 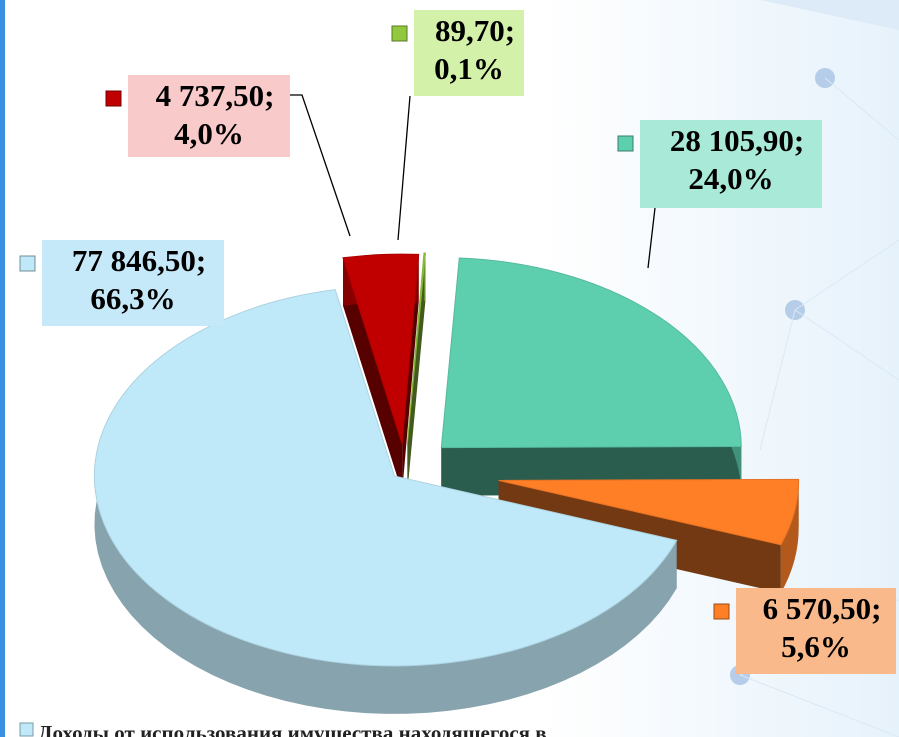 I want to click on value-label: 4 737,50;, so click(x=215, y=95).